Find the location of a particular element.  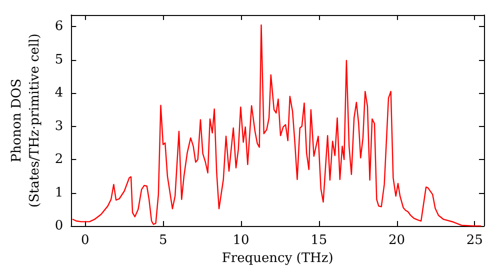

y-tick-label: 0 is located at coordinates (59, 226).